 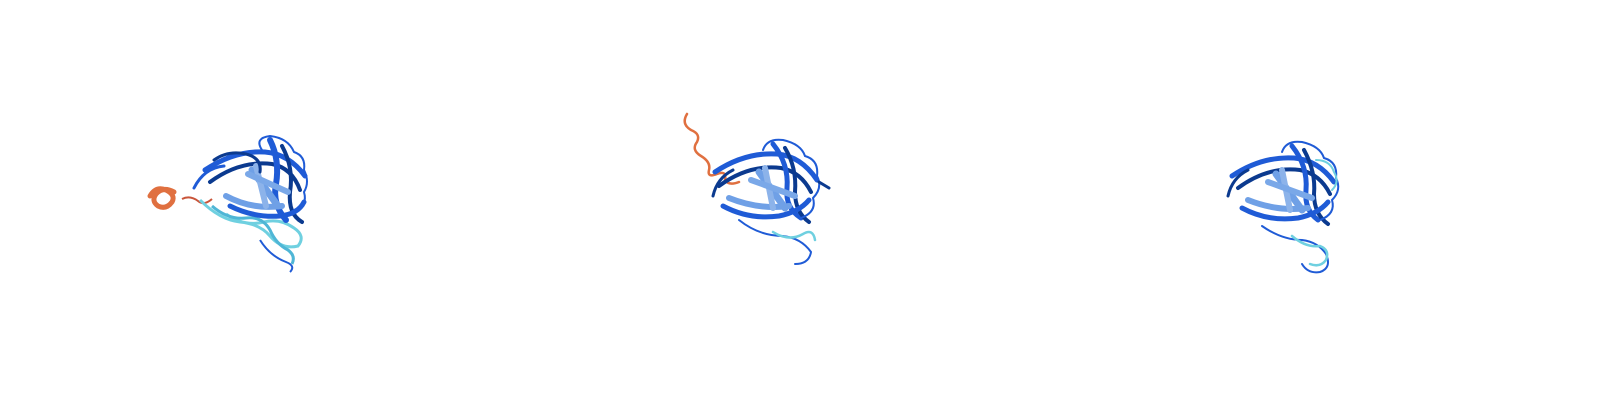 I want to click on tail-coil, so click(x=712, y=148).